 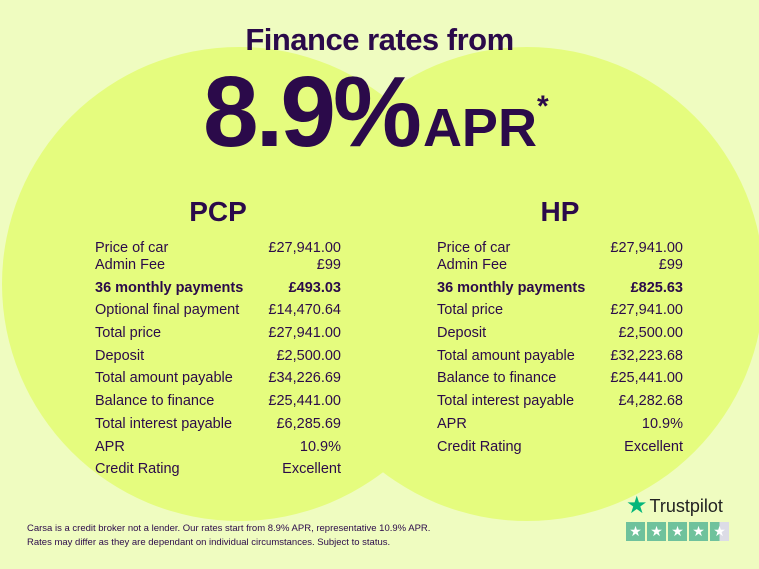 I want to click on hp-title: HP, so click(x=560, y=211).